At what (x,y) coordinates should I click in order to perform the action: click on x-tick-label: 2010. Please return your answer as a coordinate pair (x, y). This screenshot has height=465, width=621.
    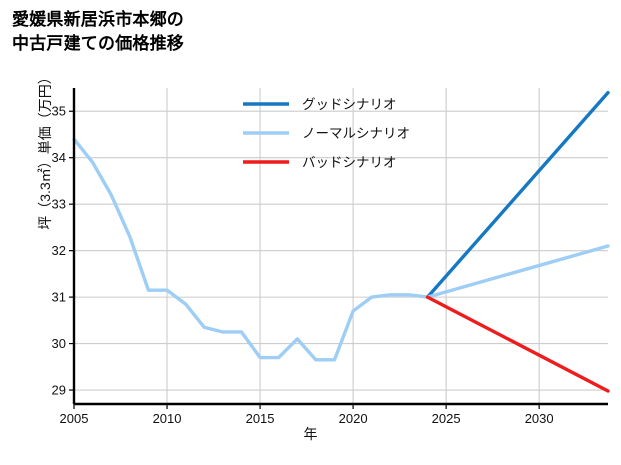
    Looking at the image, I should click on (167, 418).